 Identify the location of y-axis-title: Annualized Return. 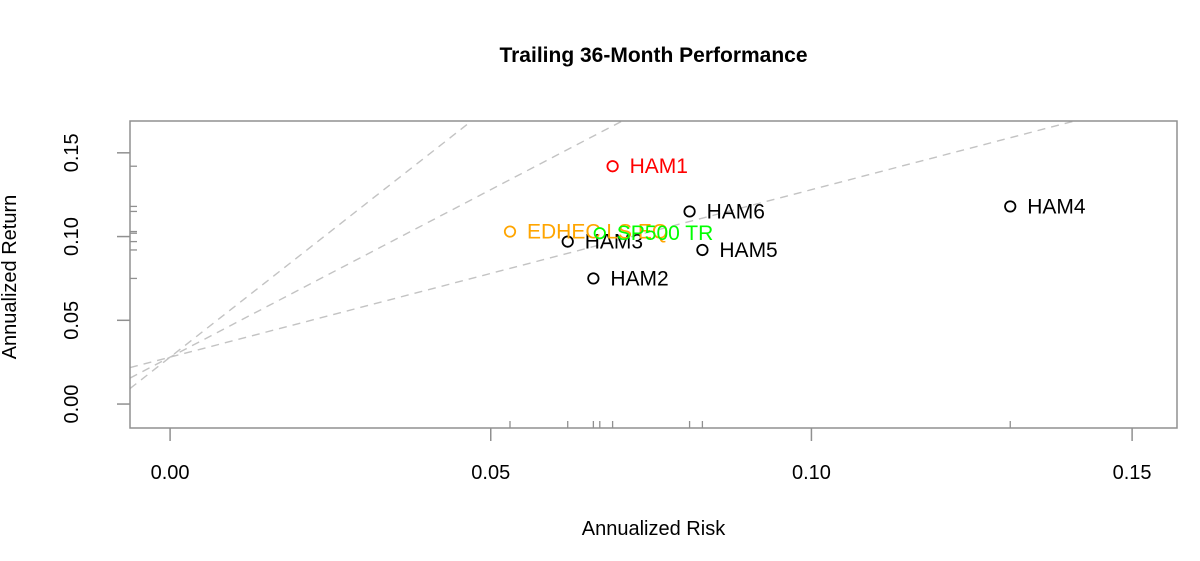
(10, 277).